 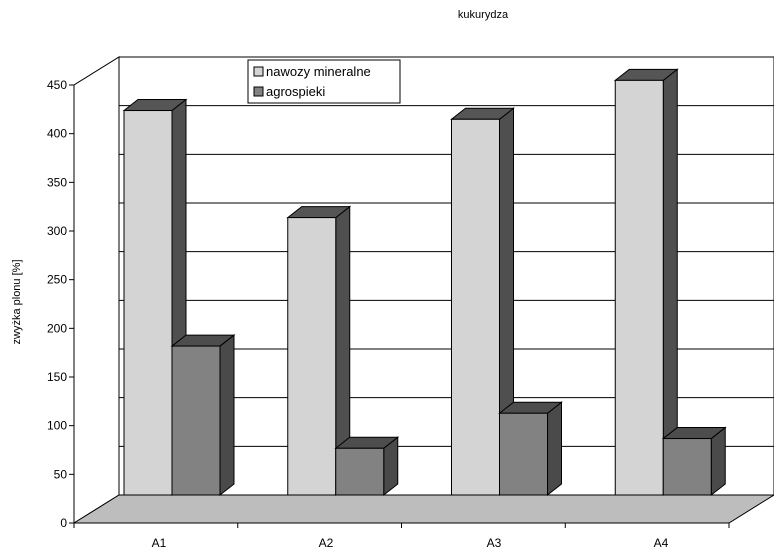 What do you see at coordinates (326, 543) in the screenshot?
I see `category-label-a2: A2` at bounding box center [326, 543].